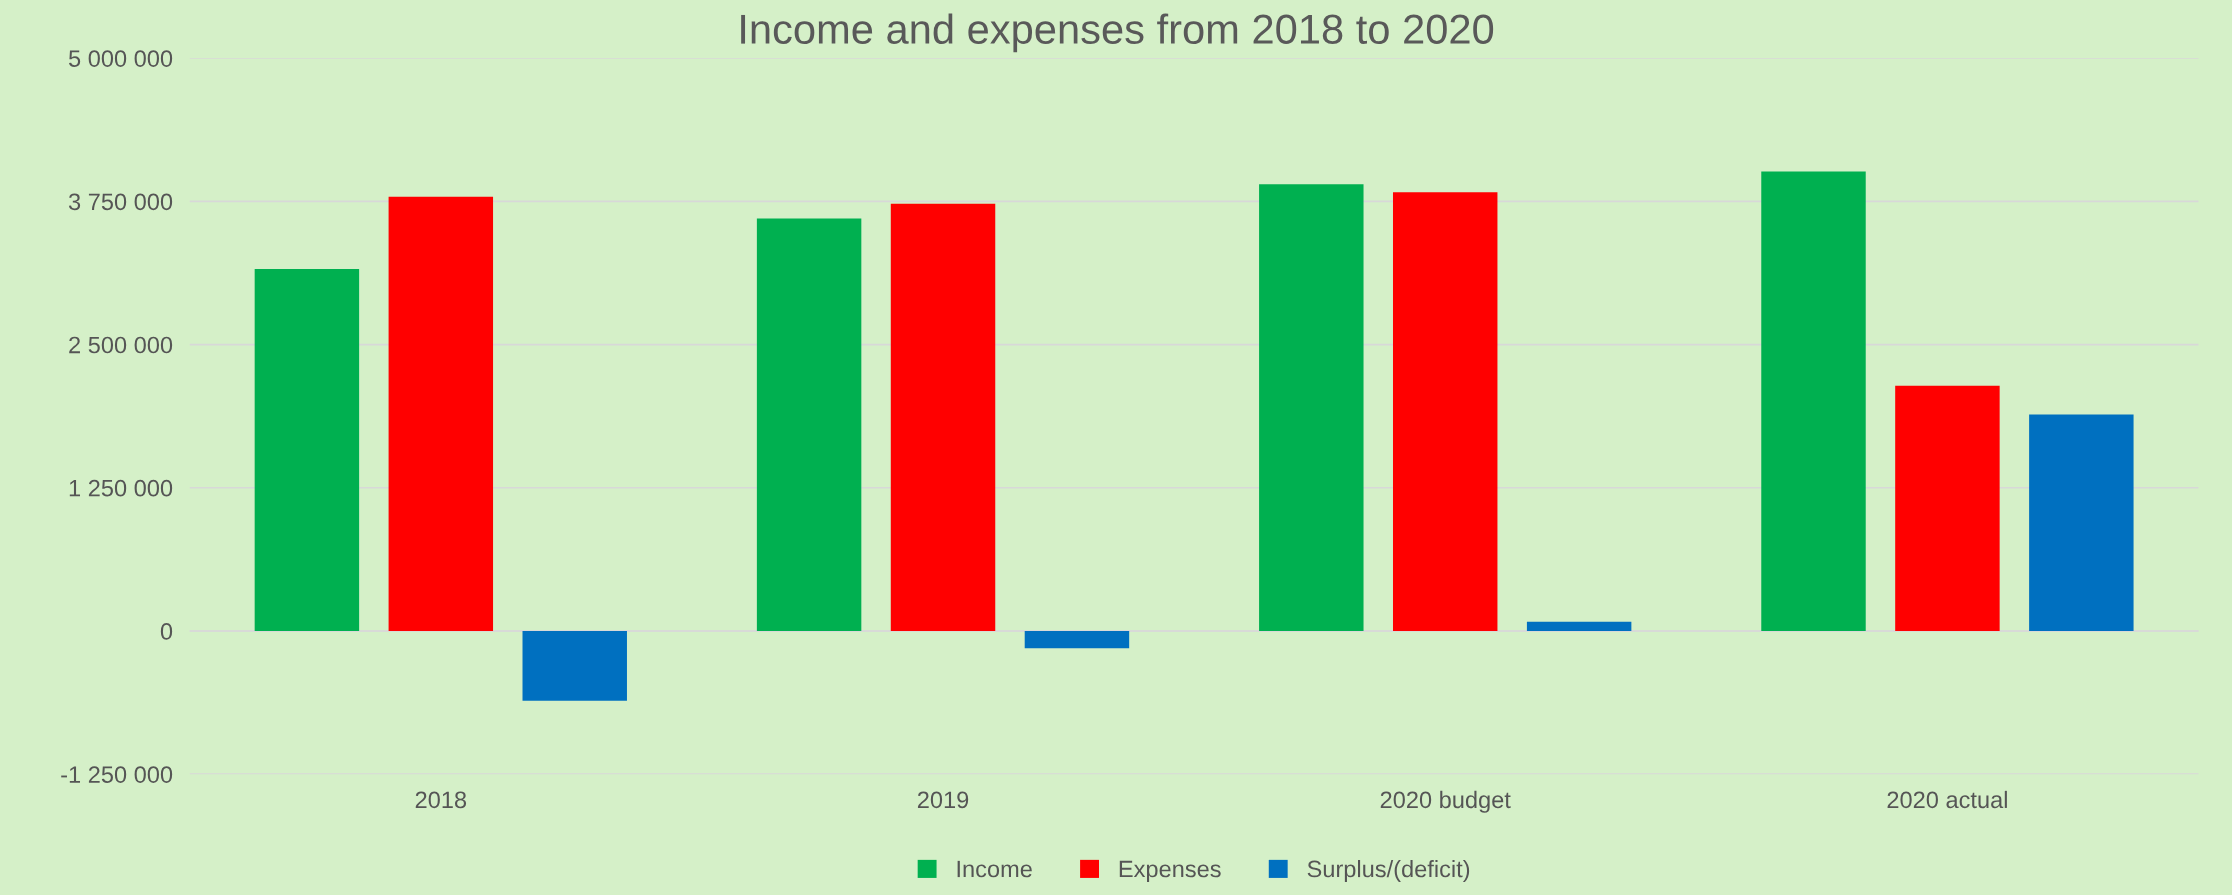 The height and width of the screenshot is (895, 2232). I want to click on y-tick-label: 1 250 000, so click(121, 488).